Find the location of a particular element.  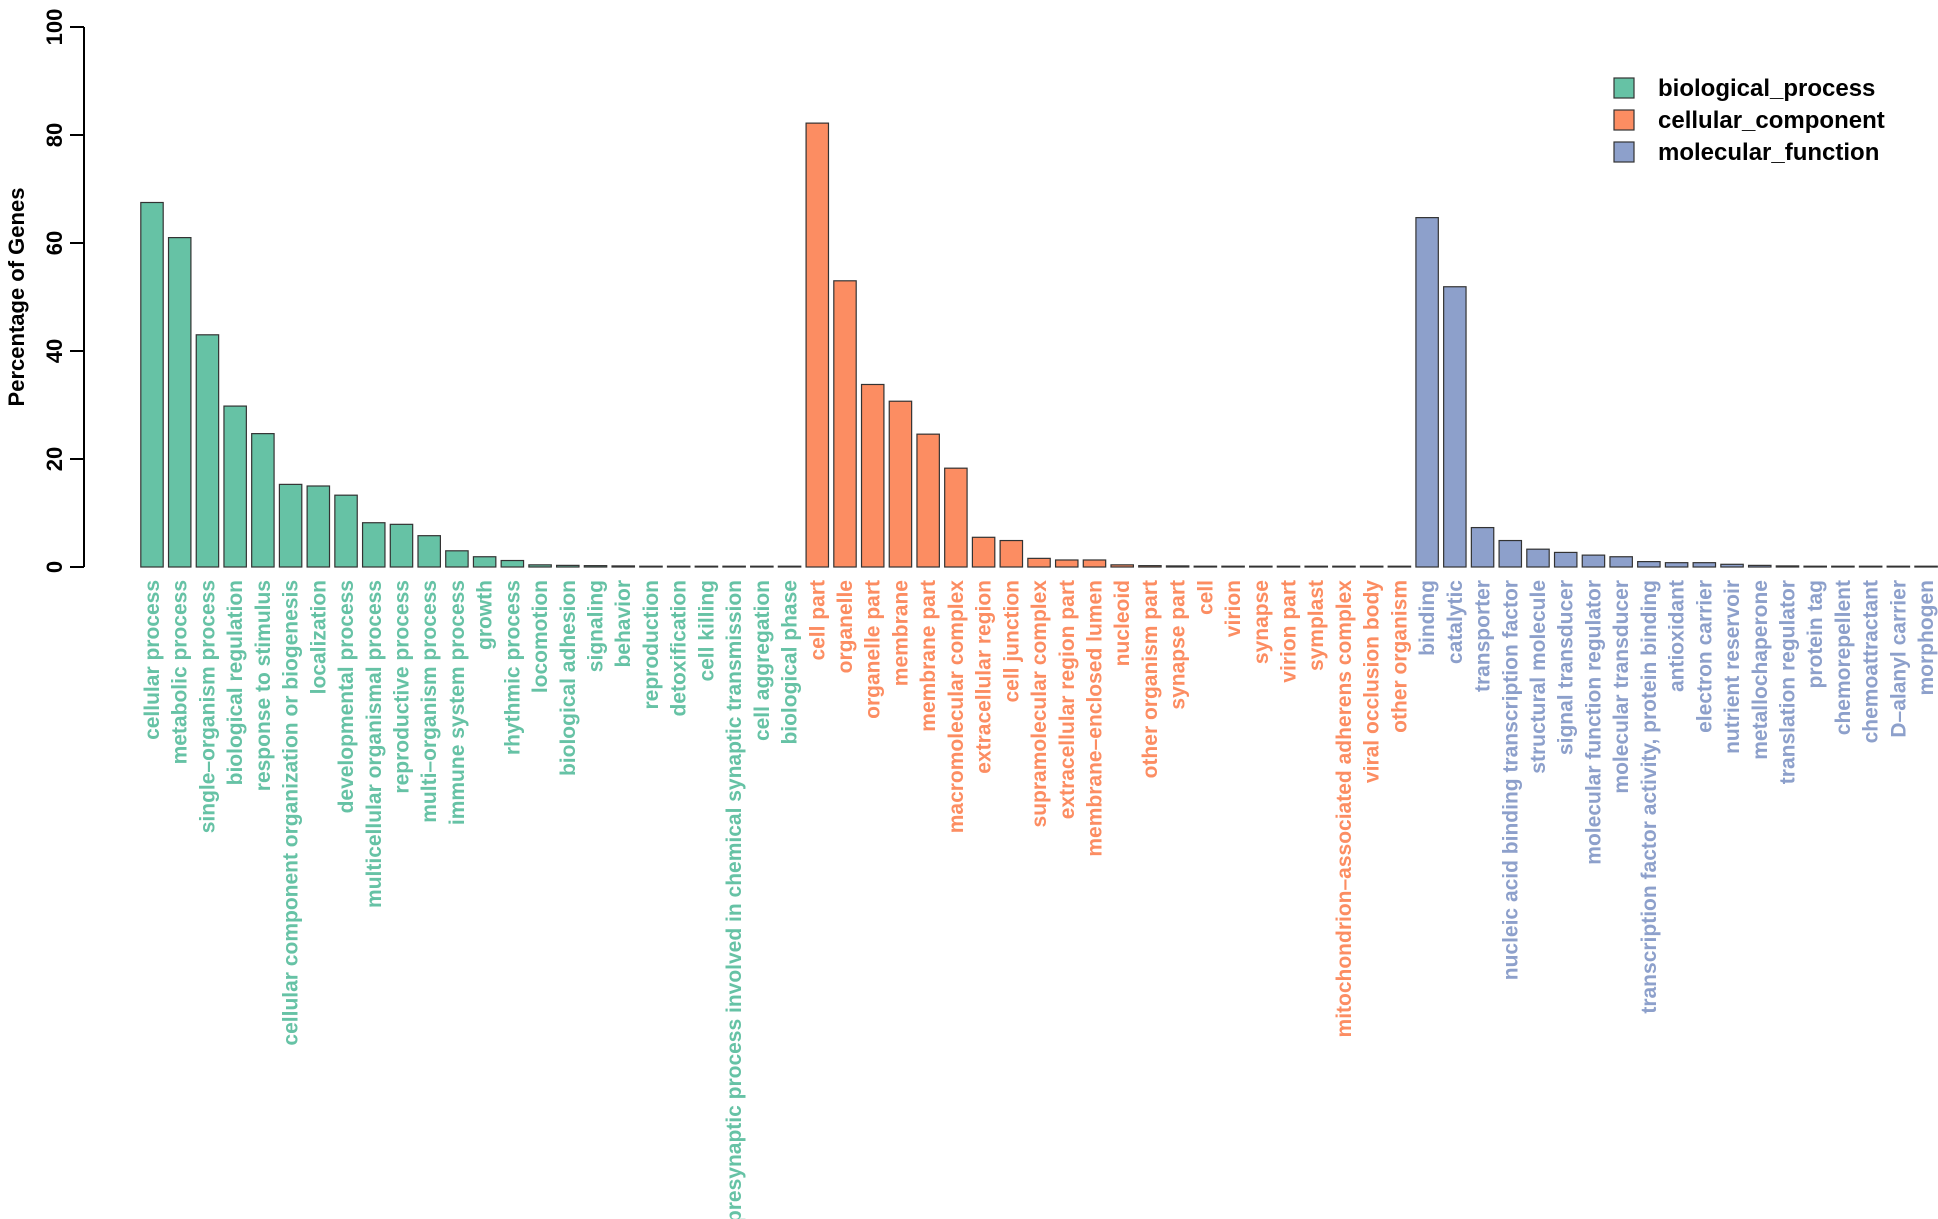

category-label: macromolecular complex is located at coordinates (956, 707).